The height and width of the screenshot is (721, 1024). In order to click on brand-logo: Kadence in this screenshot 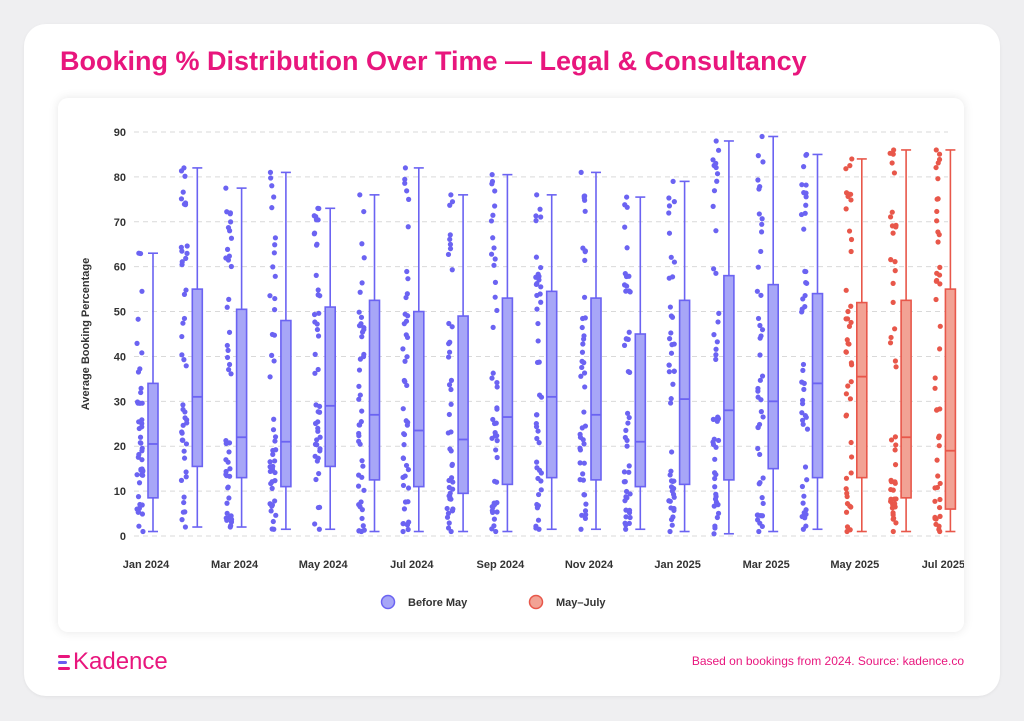, I will do `click(113, 662)`.